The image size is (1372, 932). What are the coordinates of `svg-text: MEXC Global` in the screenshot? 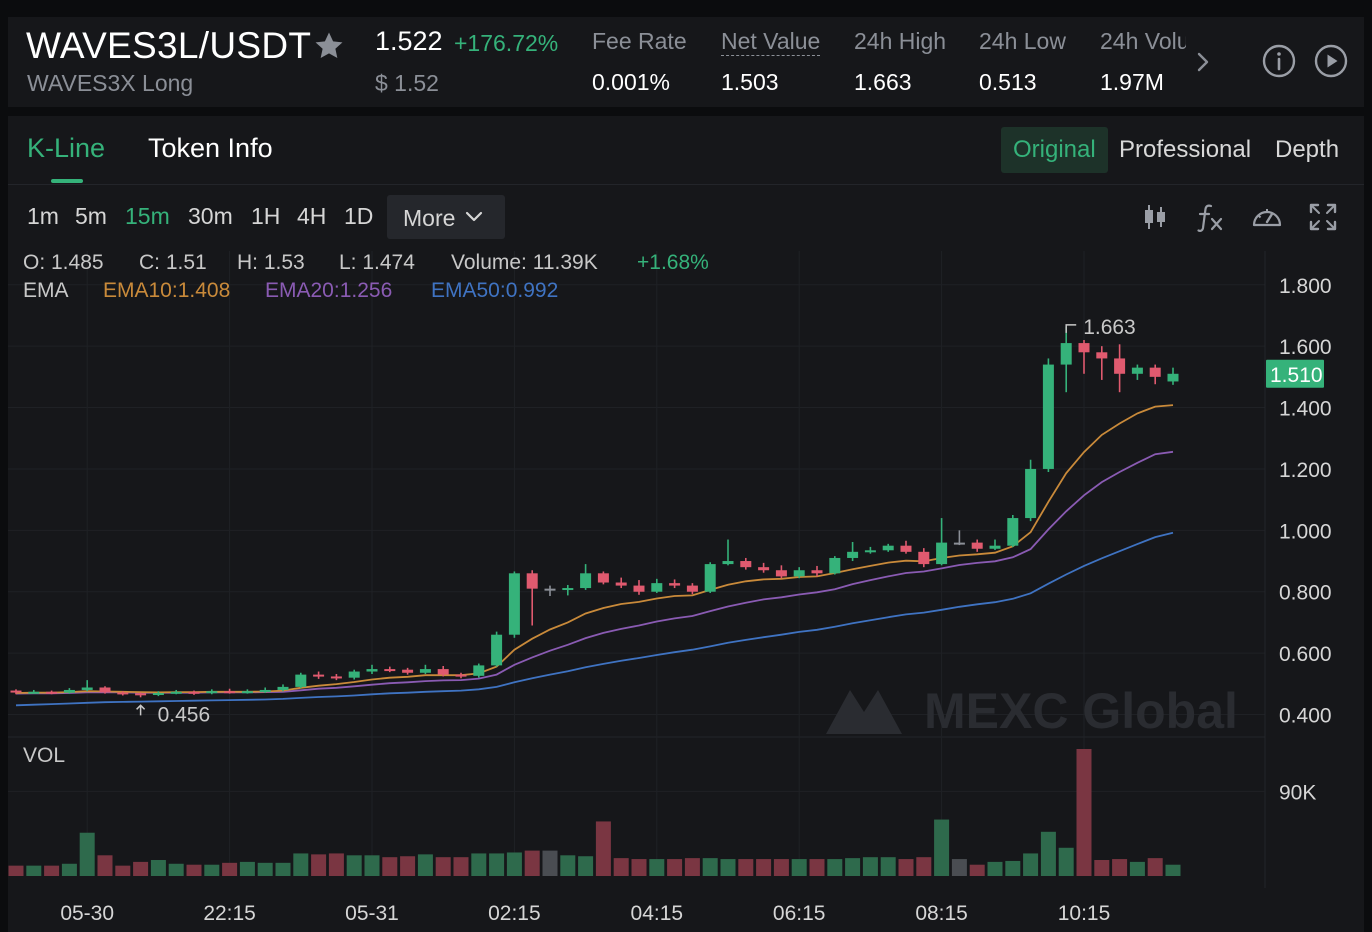 It's located at (1081, 711).